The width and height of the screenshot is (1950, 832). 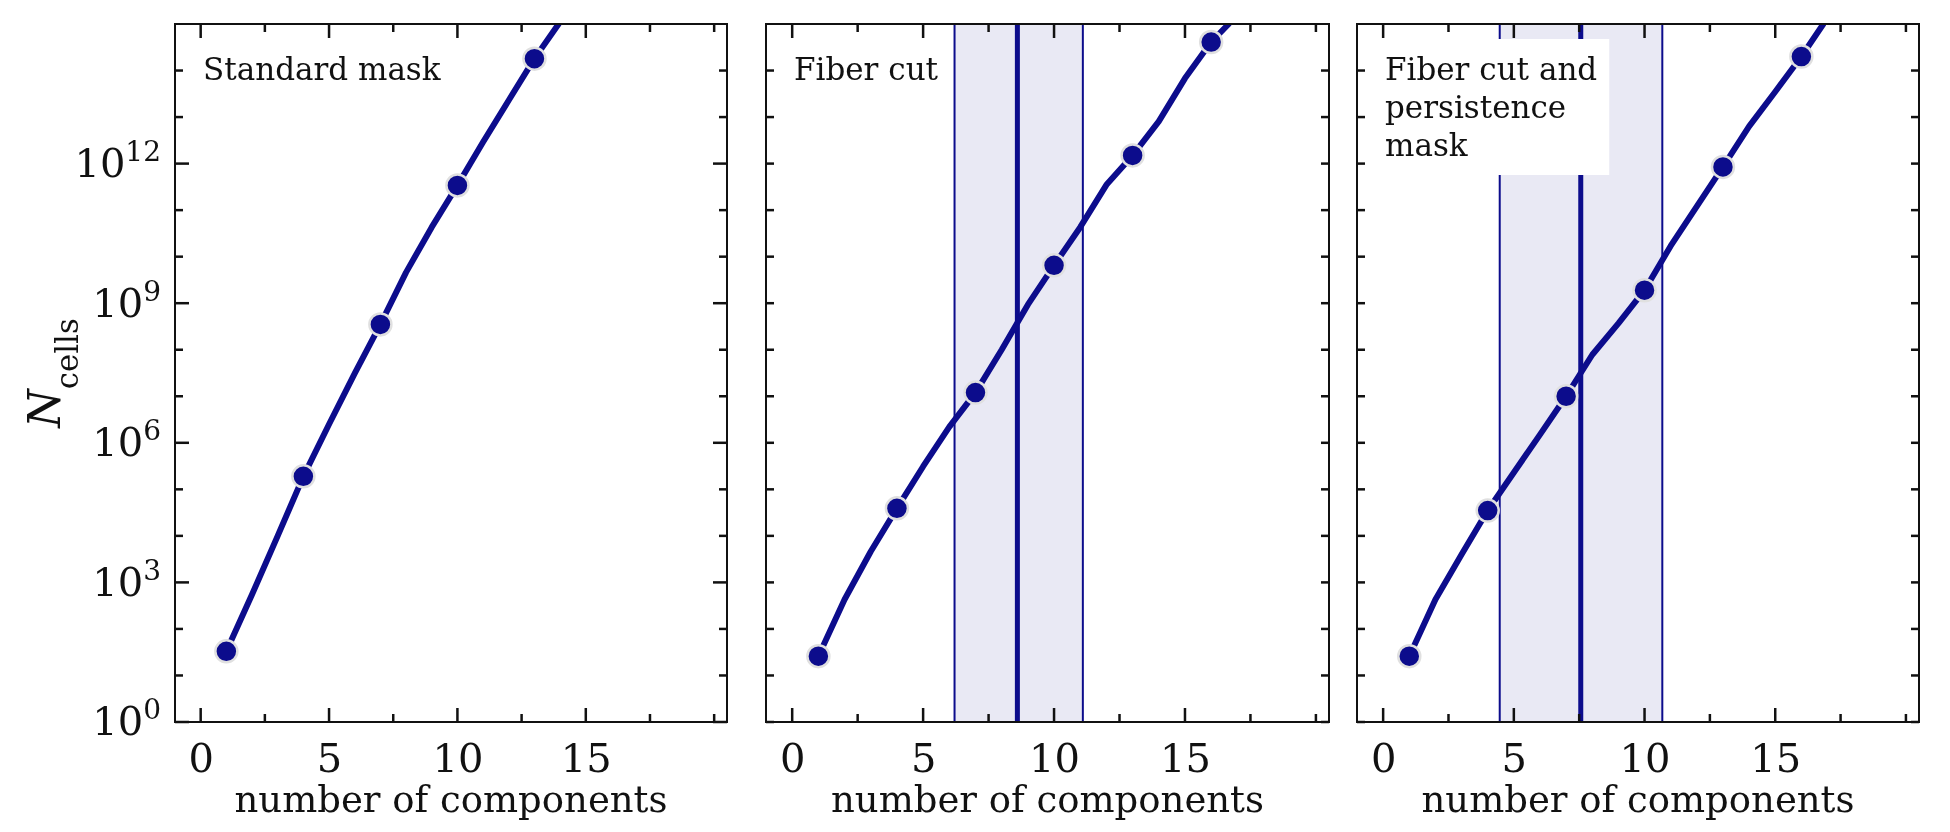 I want to click on y-tick-label: 10$^{0}$, so click(x=126, y=718).